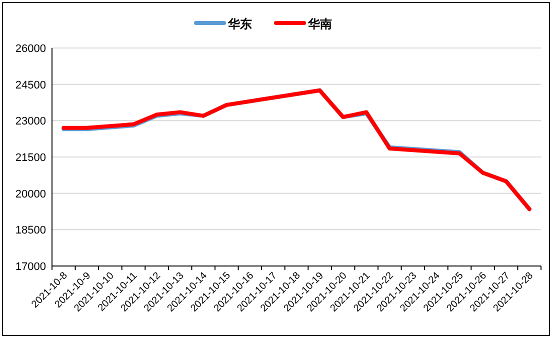 Image resolution: width=553 pixels, height=339 pixels. I want to click on legend-label: 华东, so click(239, 24).